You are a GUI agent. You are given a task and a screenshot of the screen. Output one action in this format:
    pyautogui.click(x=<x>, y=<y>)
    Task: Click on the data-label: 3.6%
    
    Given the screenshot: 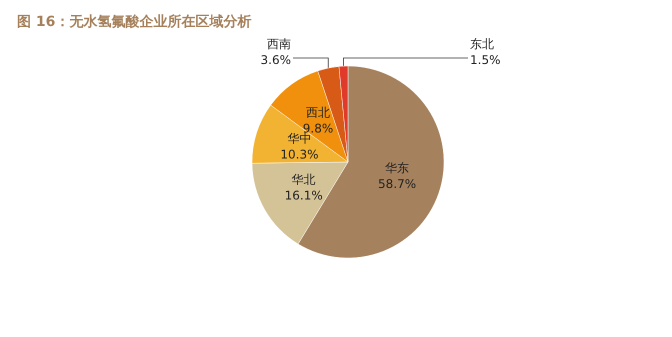 What is the action you would take?
    pyautogui.click(x=275, y=60)
    